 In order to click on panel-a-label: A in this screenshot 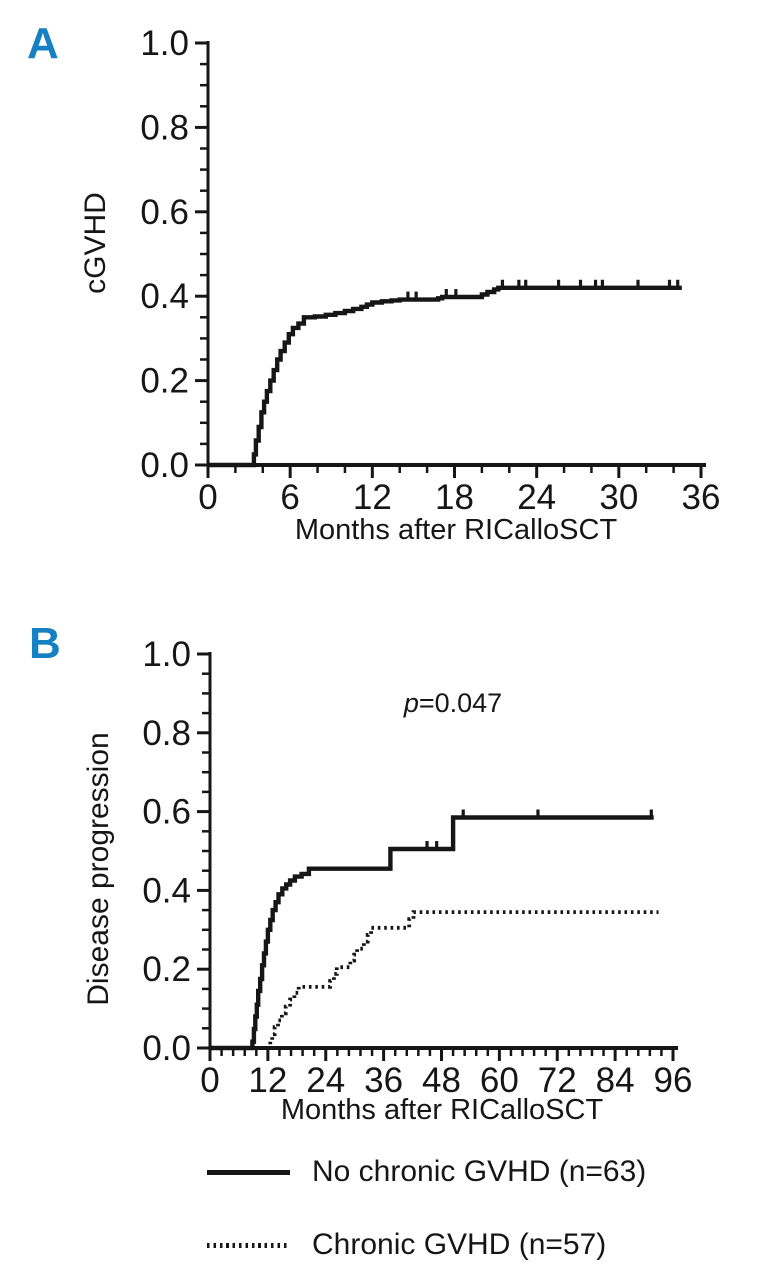, I will do `click(43, 43)`.